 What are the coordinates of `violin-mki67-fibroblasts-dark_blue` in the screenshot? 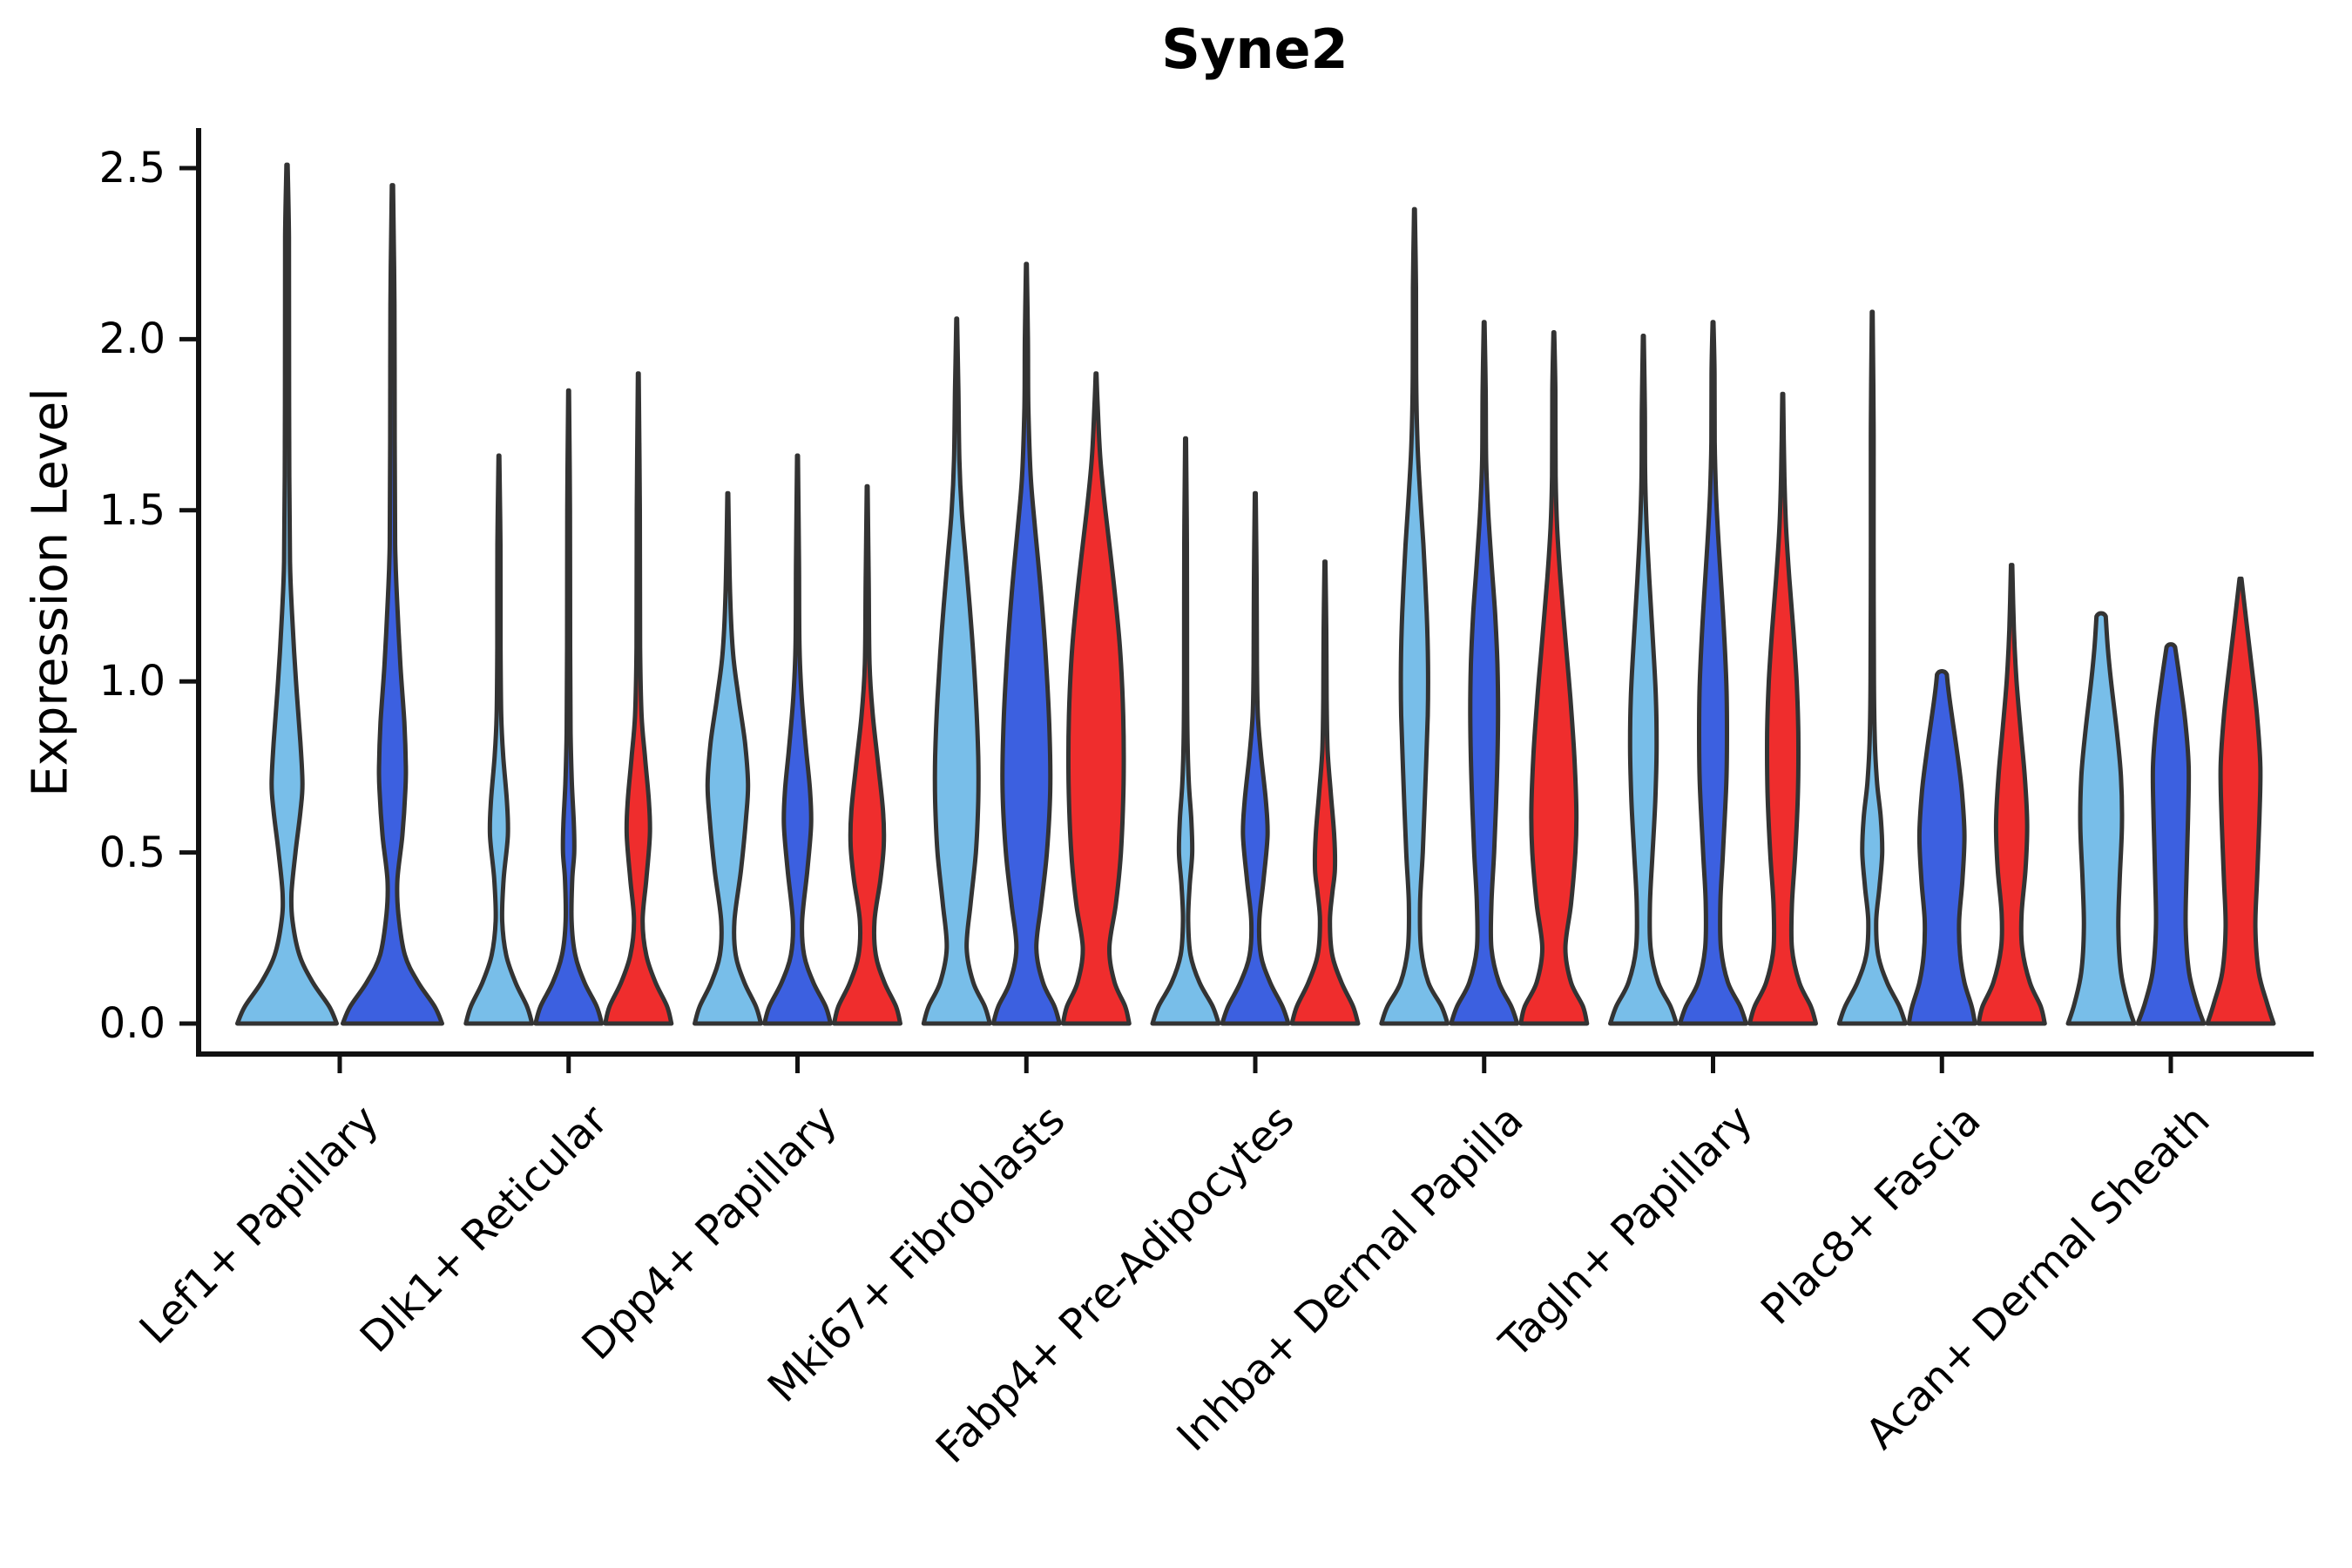 It's located at (1026, 643).